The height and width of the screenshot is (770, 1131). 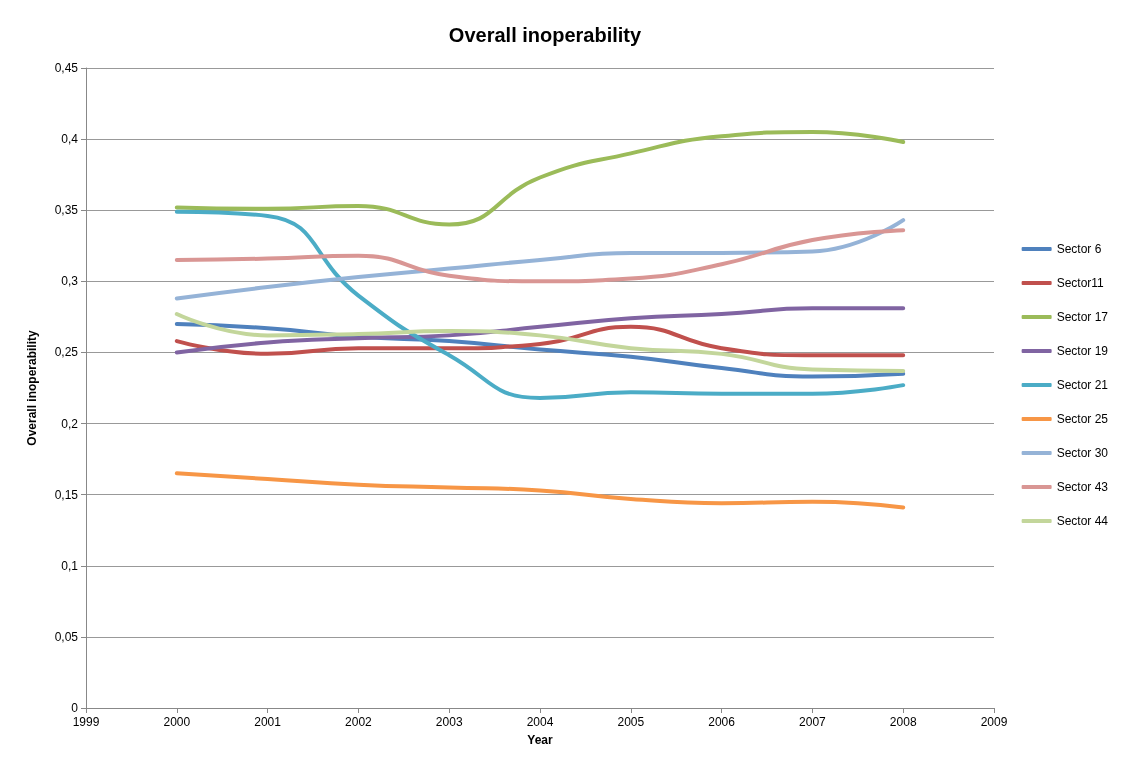 What do you see at coordinates (66, 494) in the screenshot?
I see `y-tick-label: 0,15` at bounding box center [66, 494].